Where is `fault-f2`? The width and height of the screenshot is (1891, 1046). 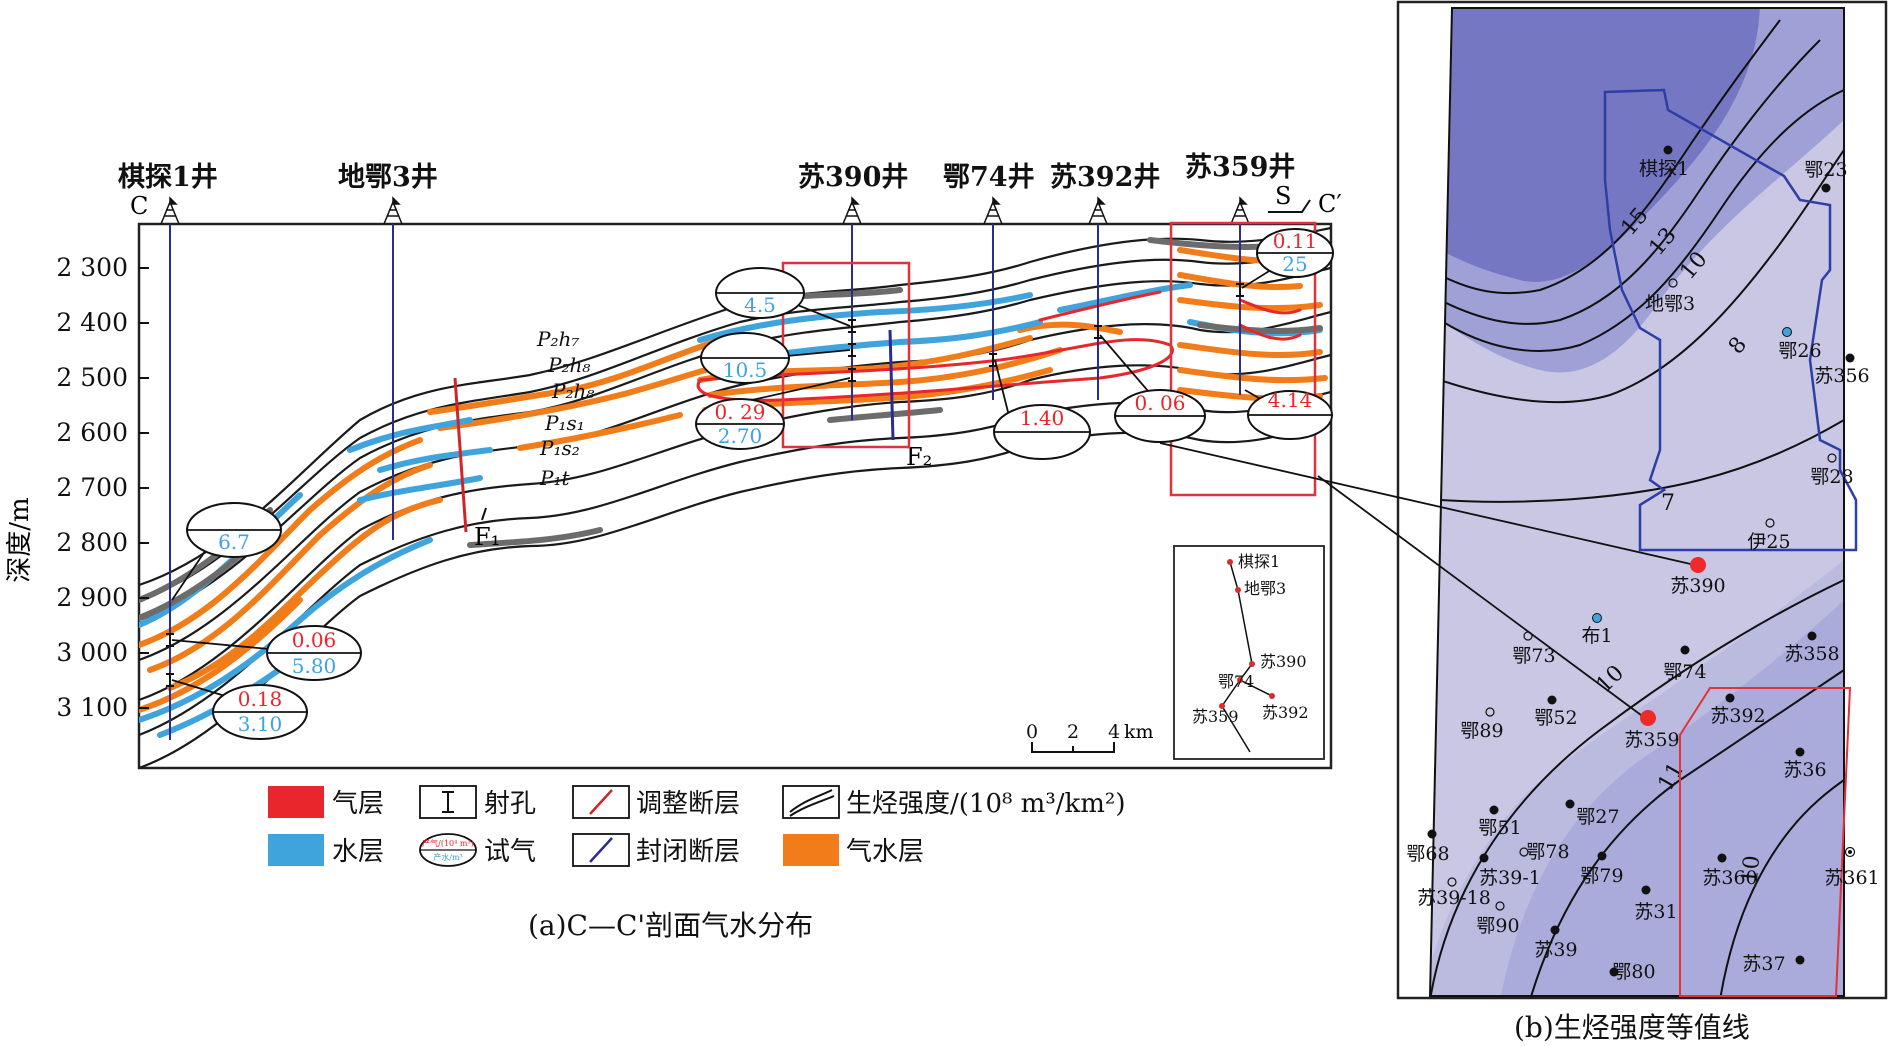 fault-f2 is located at coordinates (891, 385).